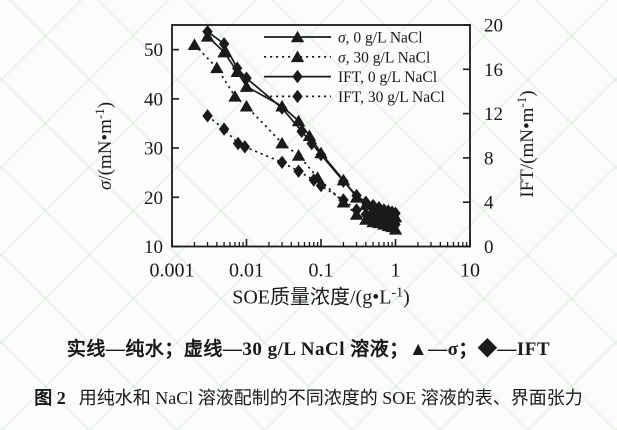 The width and height of the screenshot is (617, 430). What do you see at coordinates (489, 158) in the screenshot?
I see `right-axis-tick-label: 8` at bounding box center [489, 158].